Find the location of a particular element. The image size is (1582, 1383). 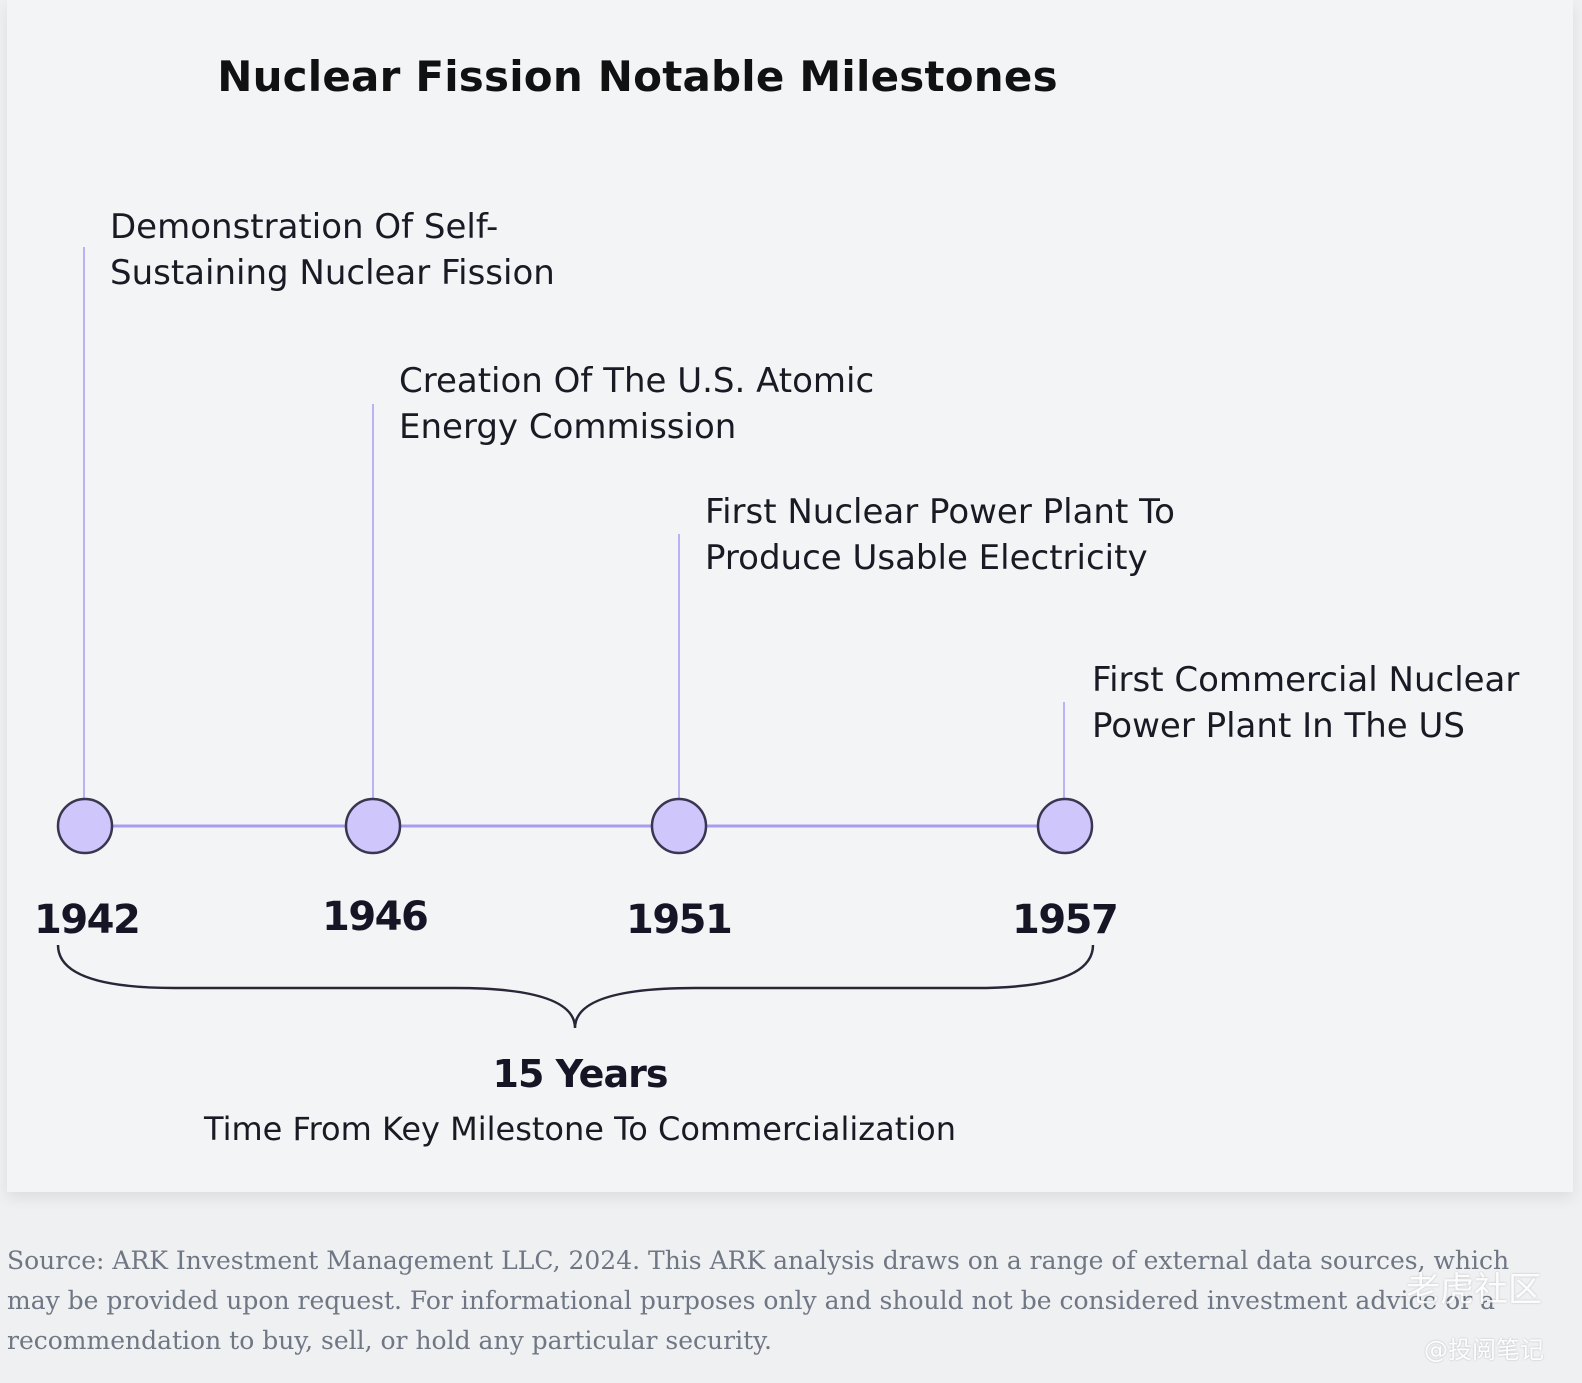

milestone-node-1951 is located at coordinates (679, 826).